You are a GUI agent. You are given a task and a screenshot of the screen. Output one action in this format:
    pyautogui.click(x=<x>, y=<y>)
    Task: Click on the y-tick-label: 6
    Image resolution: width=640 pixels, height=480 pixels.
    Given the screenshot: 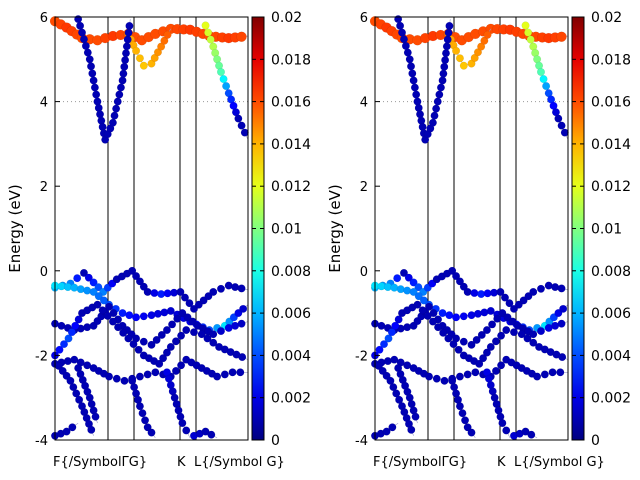 What is the action you would take?
    pyautogui.click(x=364, y=18)
    